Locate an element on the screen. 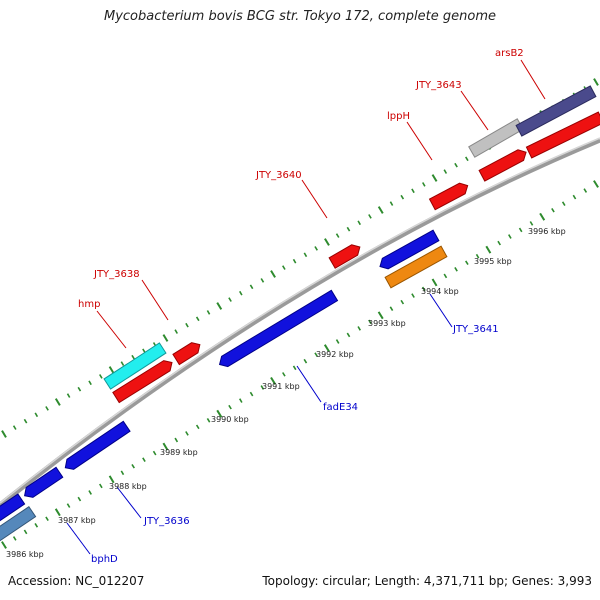 Image resolution: width=600 pixels, height=600 pixels. gene-label-hmp: hmp is located at coordinates (89, 304).